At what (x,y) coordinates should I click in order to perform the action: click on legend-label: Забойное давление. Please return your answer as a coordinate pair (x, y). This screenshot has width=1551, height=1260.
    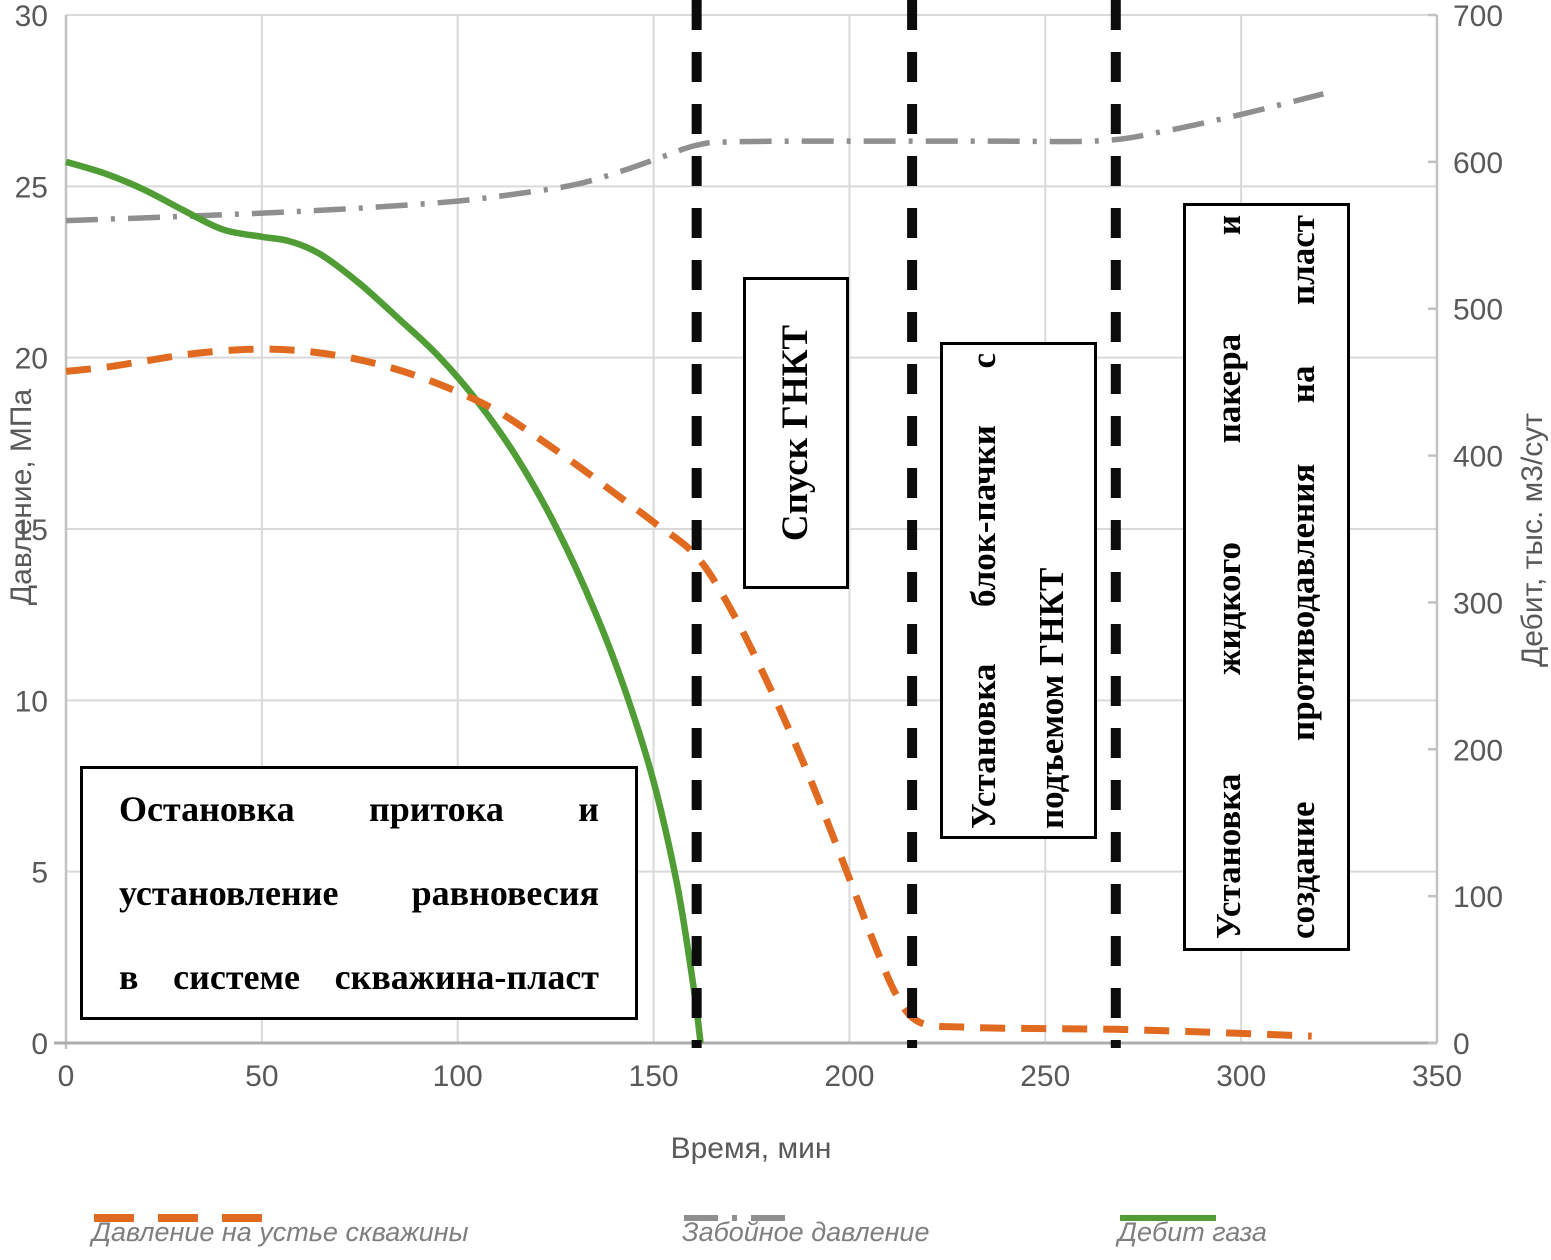
    Looking at the image, I should click on (806, 1231).